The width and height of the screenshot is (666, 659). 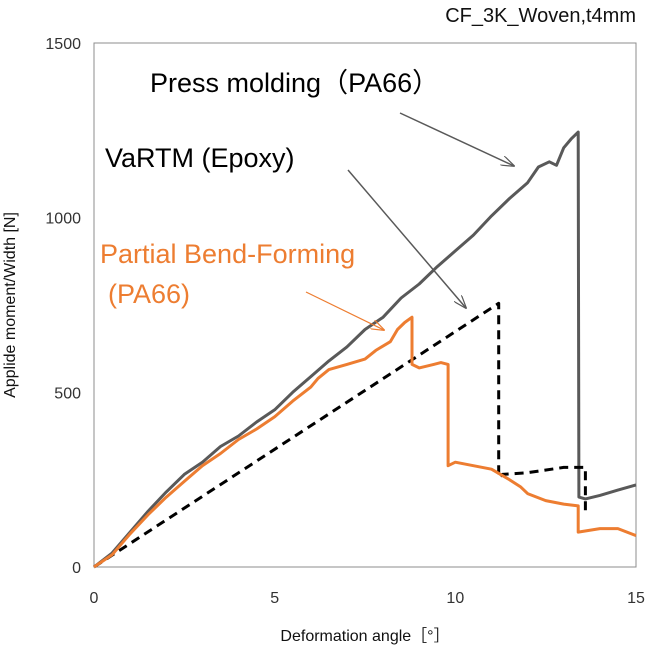 What do you see at coordinates (294, 83) in the screenshot?
I see `annotation-press-molding: Press molding（PA66）` at bounding box center [294, 83].